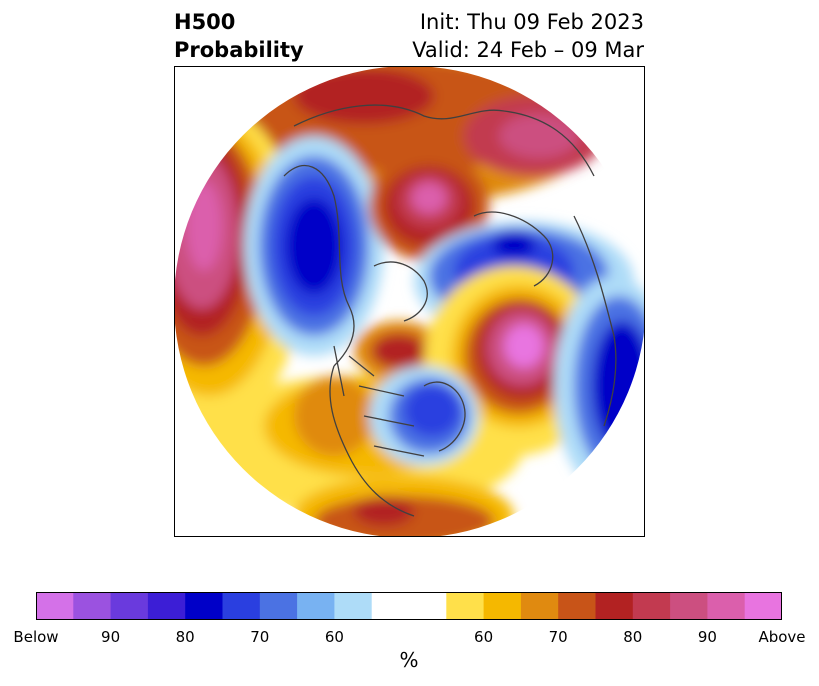 The image size is (819, 686). Describe the element at coordinates (409, 660) in the screenshot. I see `colorbar-units: %` at that location.